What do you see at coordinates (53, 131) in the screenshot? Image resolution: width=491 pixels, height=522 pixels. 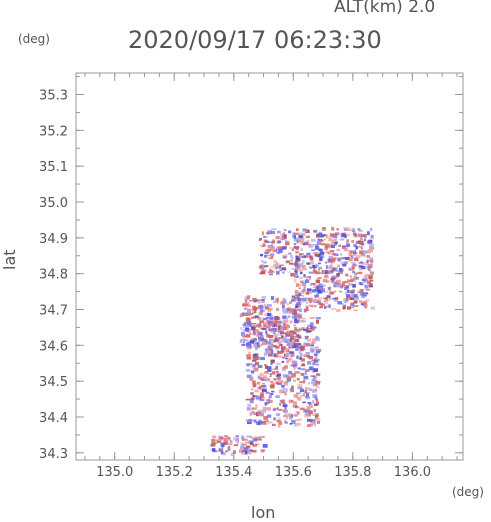 I see `y-tick-label: 35.2` at bounding box center [53, 131].